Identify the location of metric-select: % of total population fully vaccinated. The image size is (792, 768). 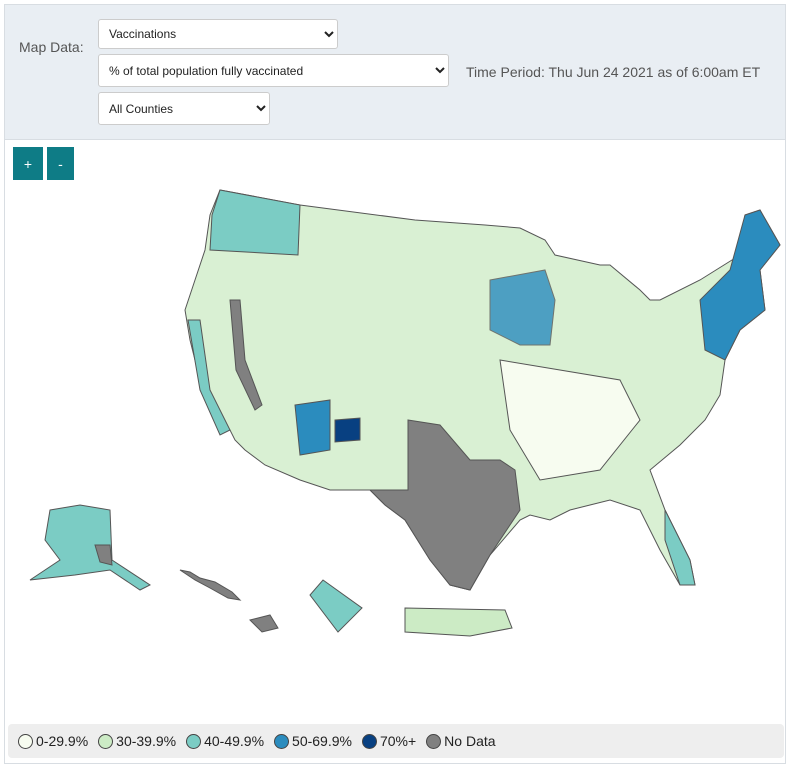
(273, 70).